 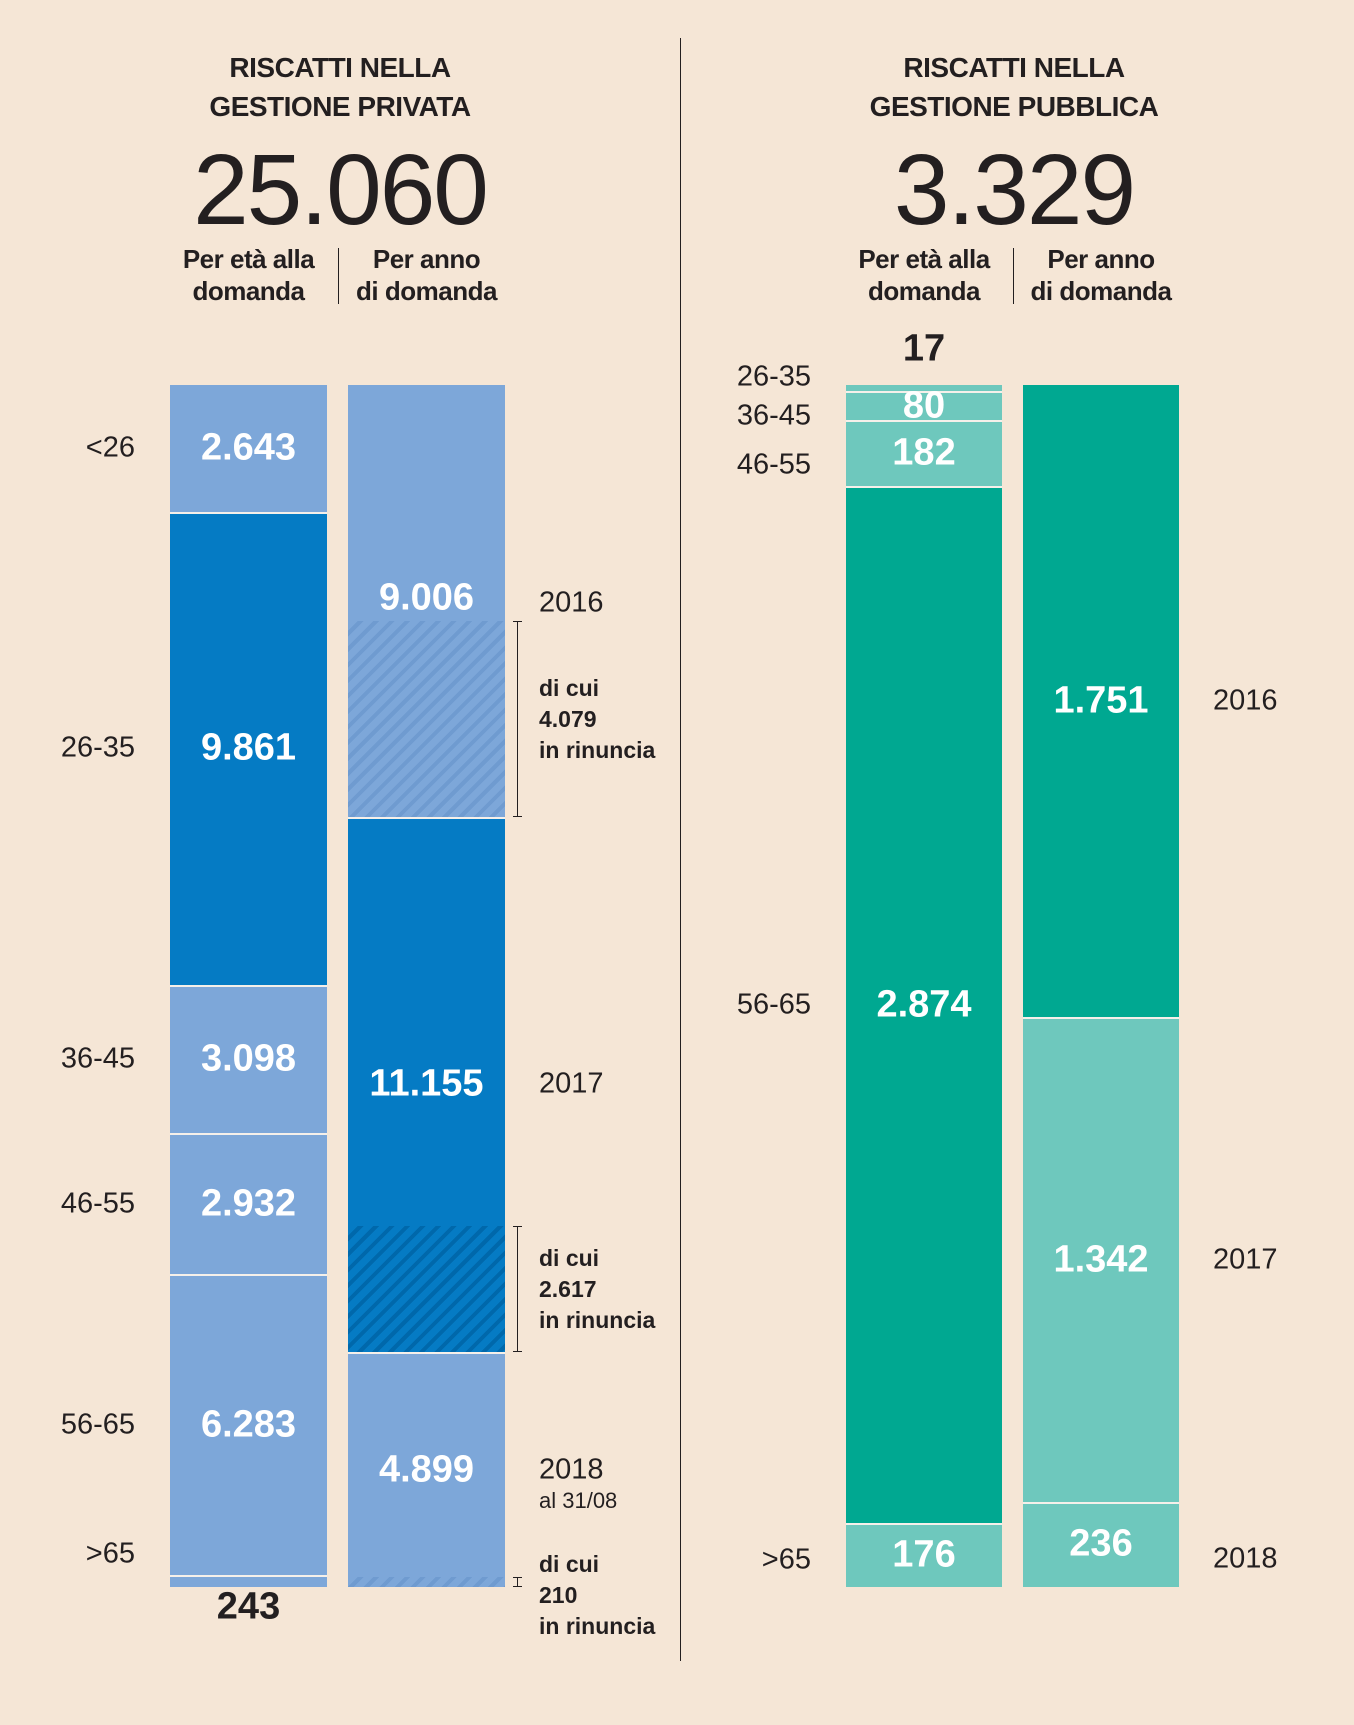 What do you see at coordinates (568, 1289) in the screenshot?
I see `renuncia-label: 2.617` at bounding box center [568, 1289].